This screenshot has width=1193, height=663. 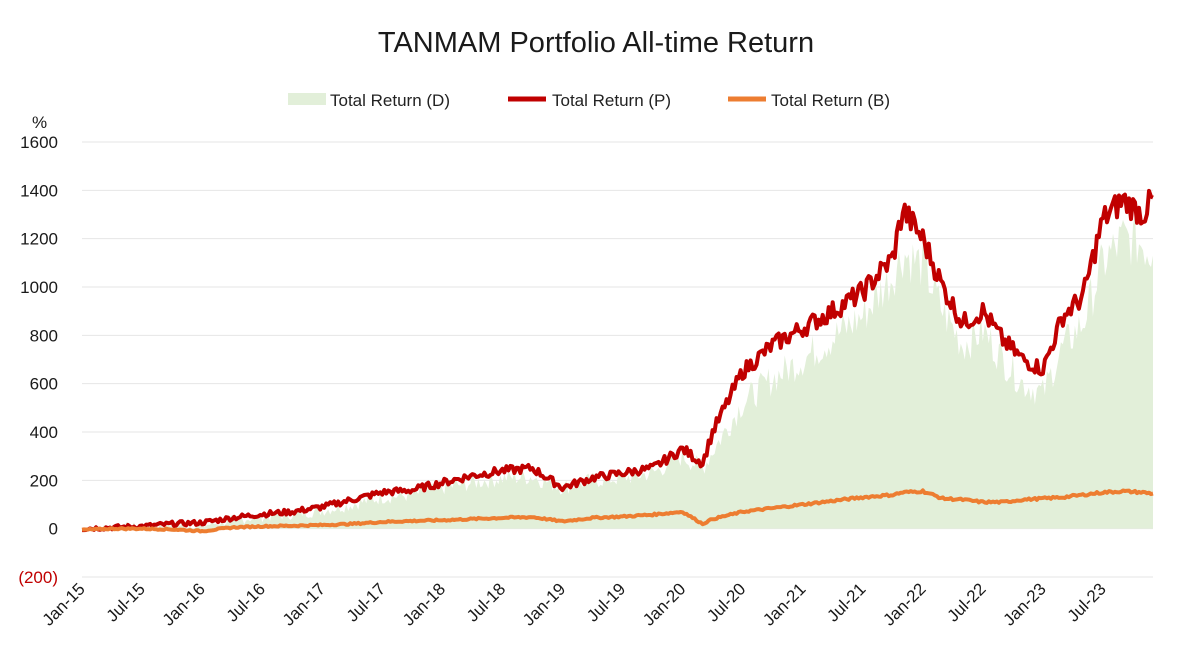 What do you see at coordinates (611, 100) in the screenshot?
I see `legend-label: Total Return (P)` at bounding box center [611, 100].